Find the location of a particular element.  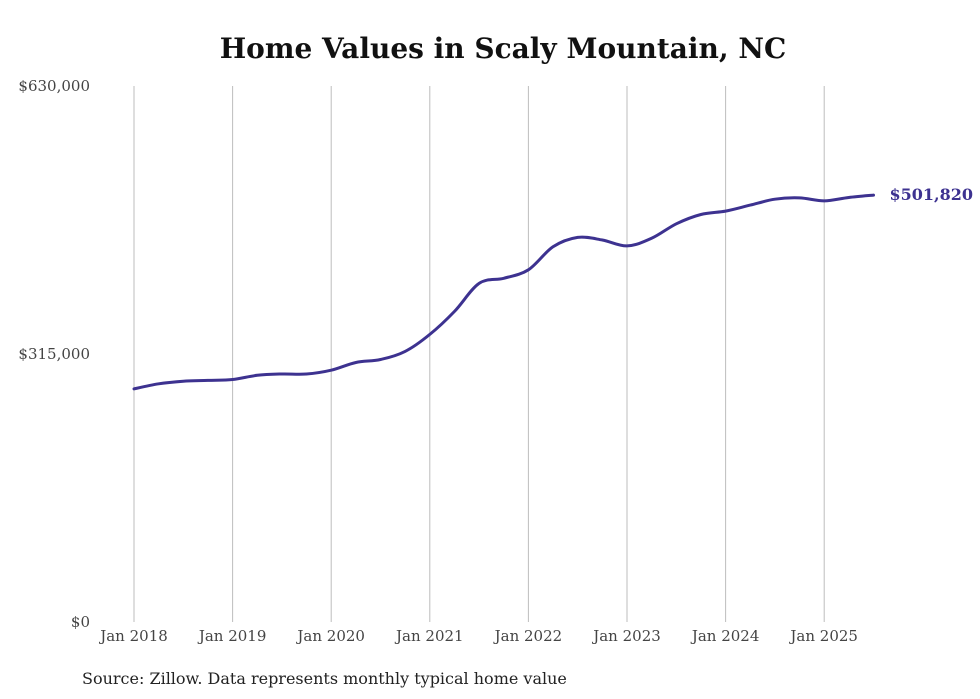

y-tick-label: $315,000 is located at coordinates (54, 354).